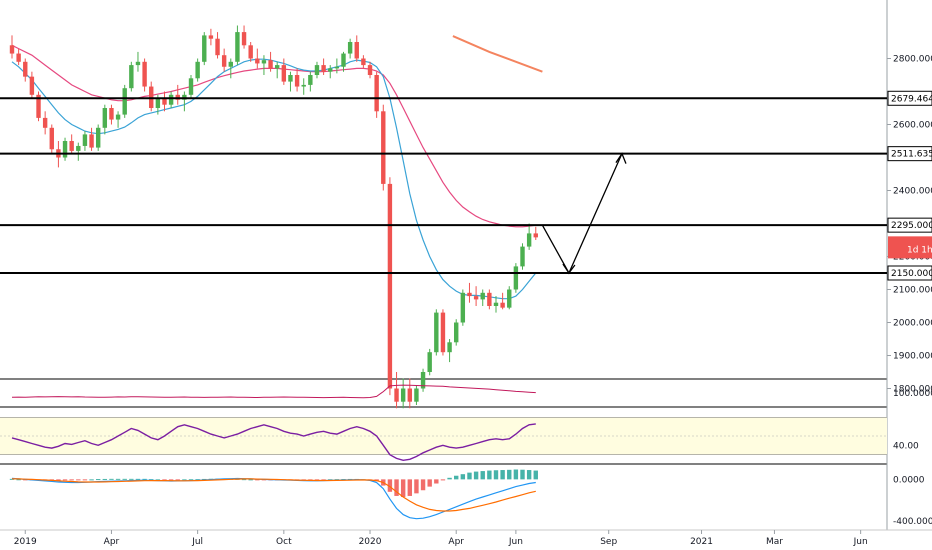 The height and width of the screenshot is (550, 932). Describe the element at coordinates (906, 446) in the screenshot. I see `panel2-axis-label: 40.00` at that location.